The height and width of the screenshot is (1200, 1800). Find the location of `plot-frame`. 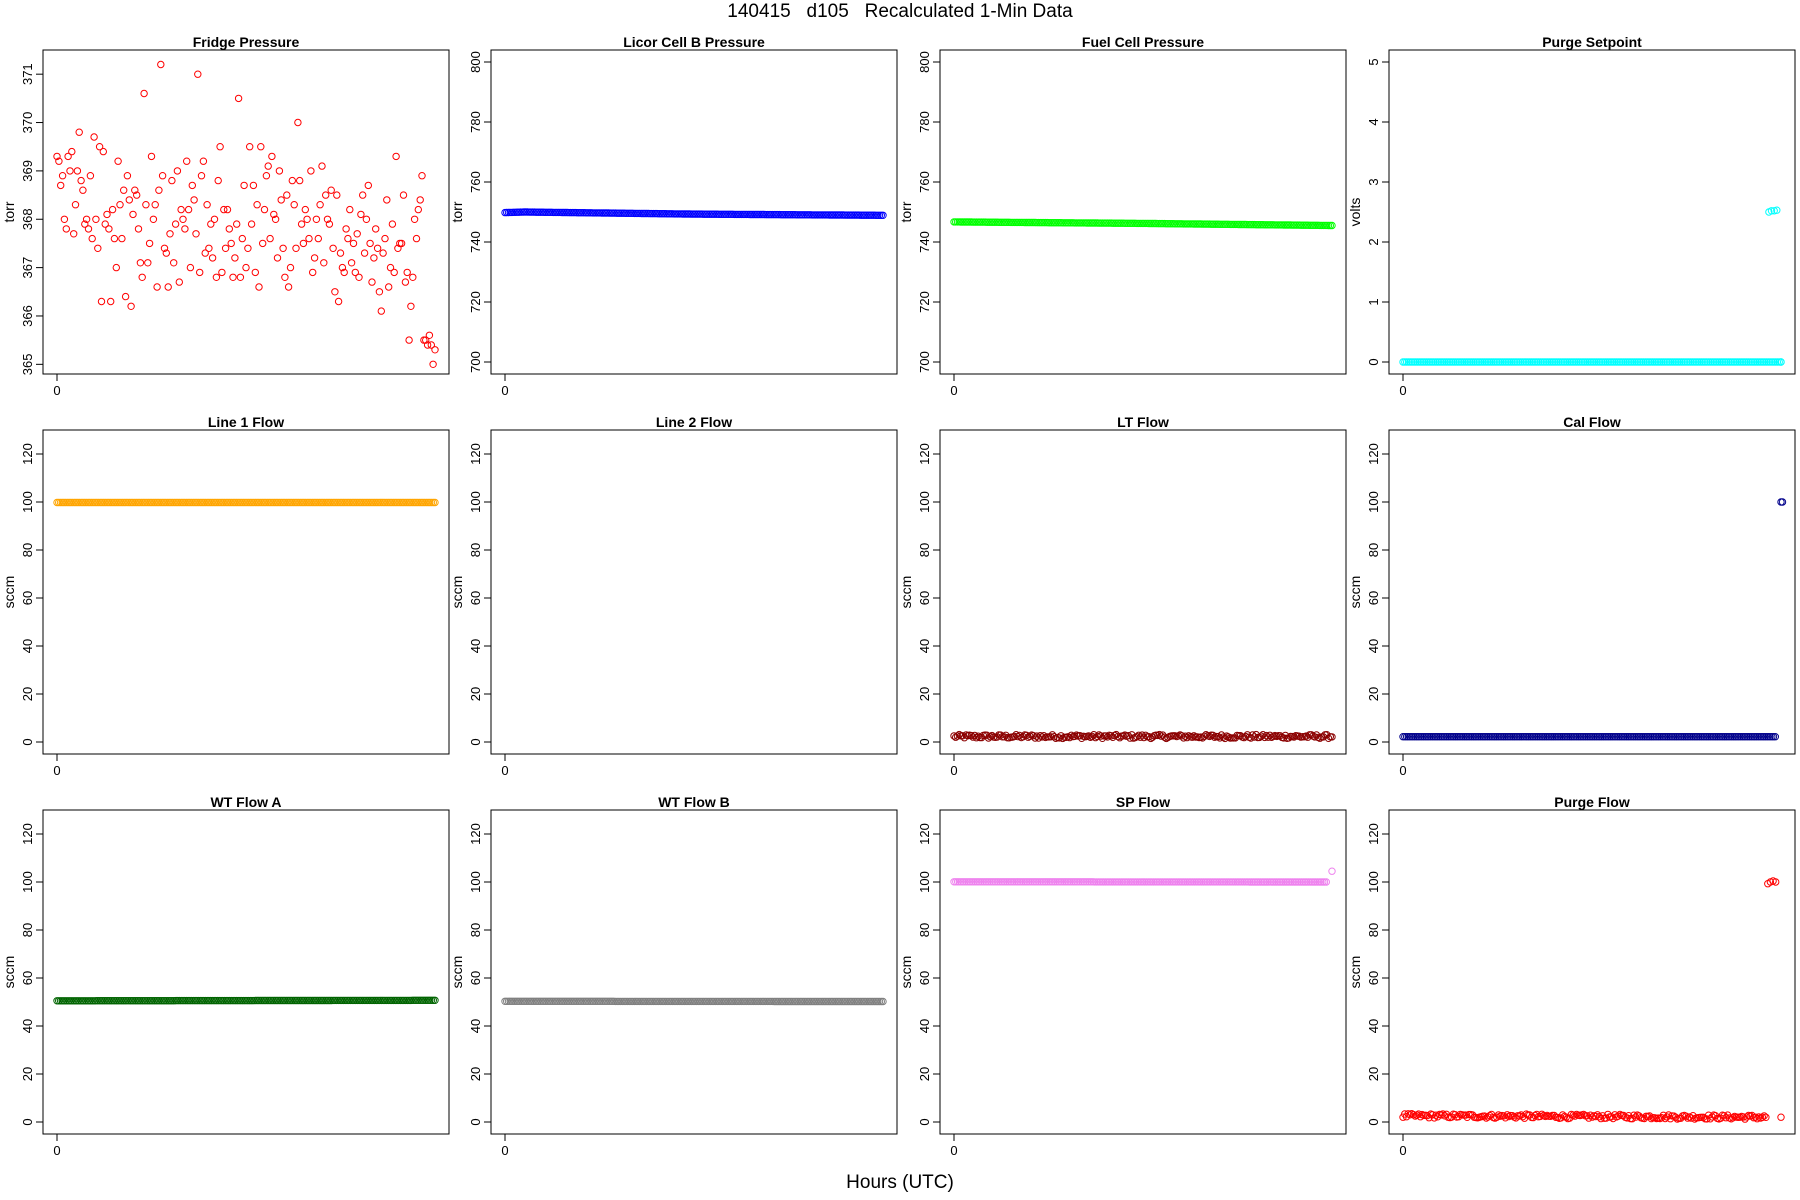

plot-frame is located at coordinates (694, 212).